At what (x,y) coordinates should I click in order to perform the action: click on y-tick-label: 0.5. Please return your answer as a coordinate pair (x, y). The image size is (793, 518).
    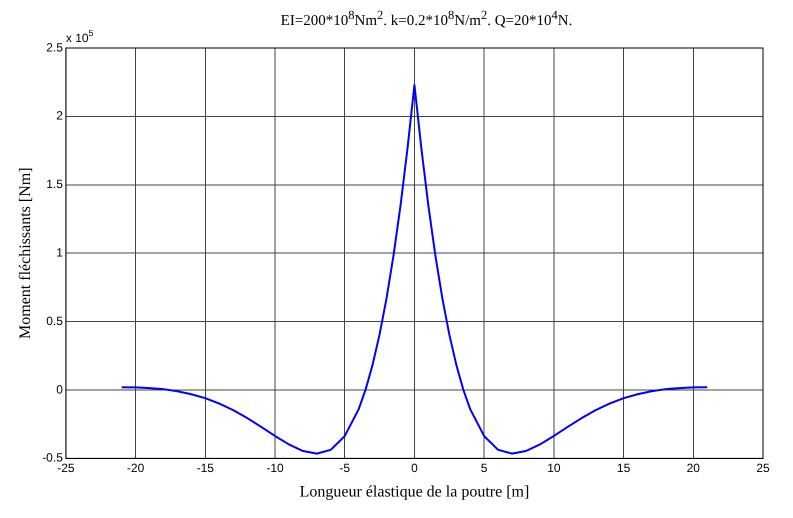
    Looking at the image, I should click on (55, 321).